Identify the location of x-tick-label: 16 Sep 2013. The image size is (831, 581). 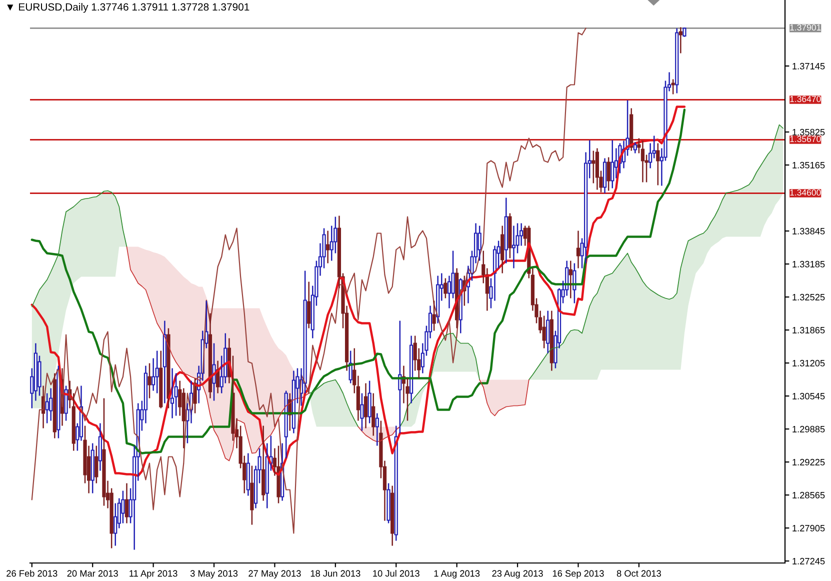
(578, 574).